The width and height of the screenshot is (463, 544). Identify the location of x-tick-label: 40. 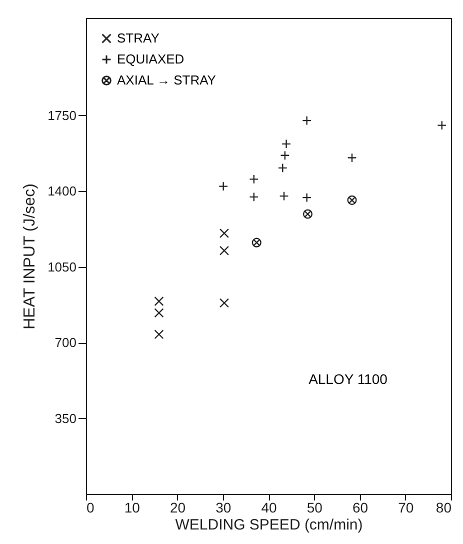
(269, 508).